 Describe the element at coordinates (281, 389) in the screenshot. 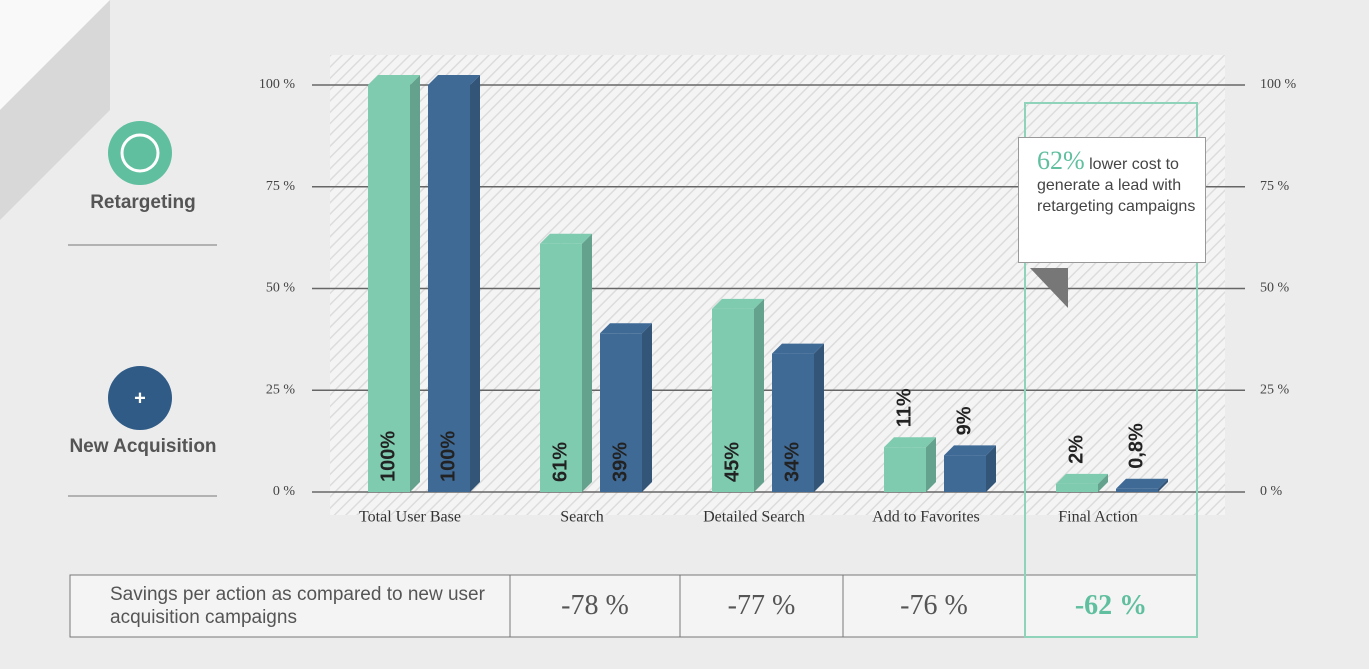

I see `y-tick-label: 25 %` at that location.